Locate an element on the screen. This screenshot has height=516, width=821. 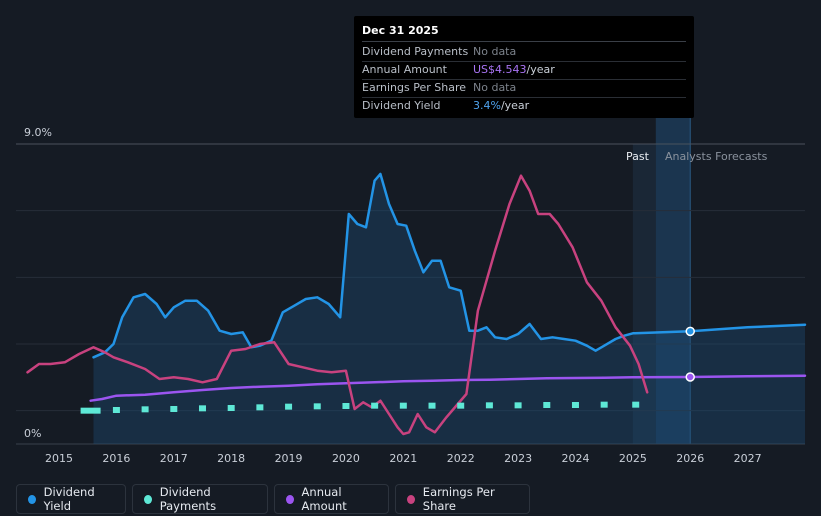
tooltip-value: US$4.543 is located at coordinates (500, 69).